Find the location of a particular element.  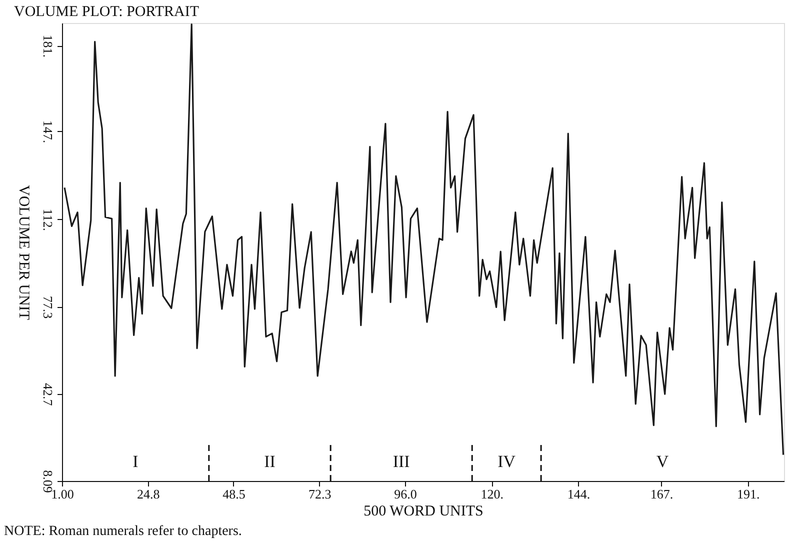

annotation: V is located at coordinates (663, 461).